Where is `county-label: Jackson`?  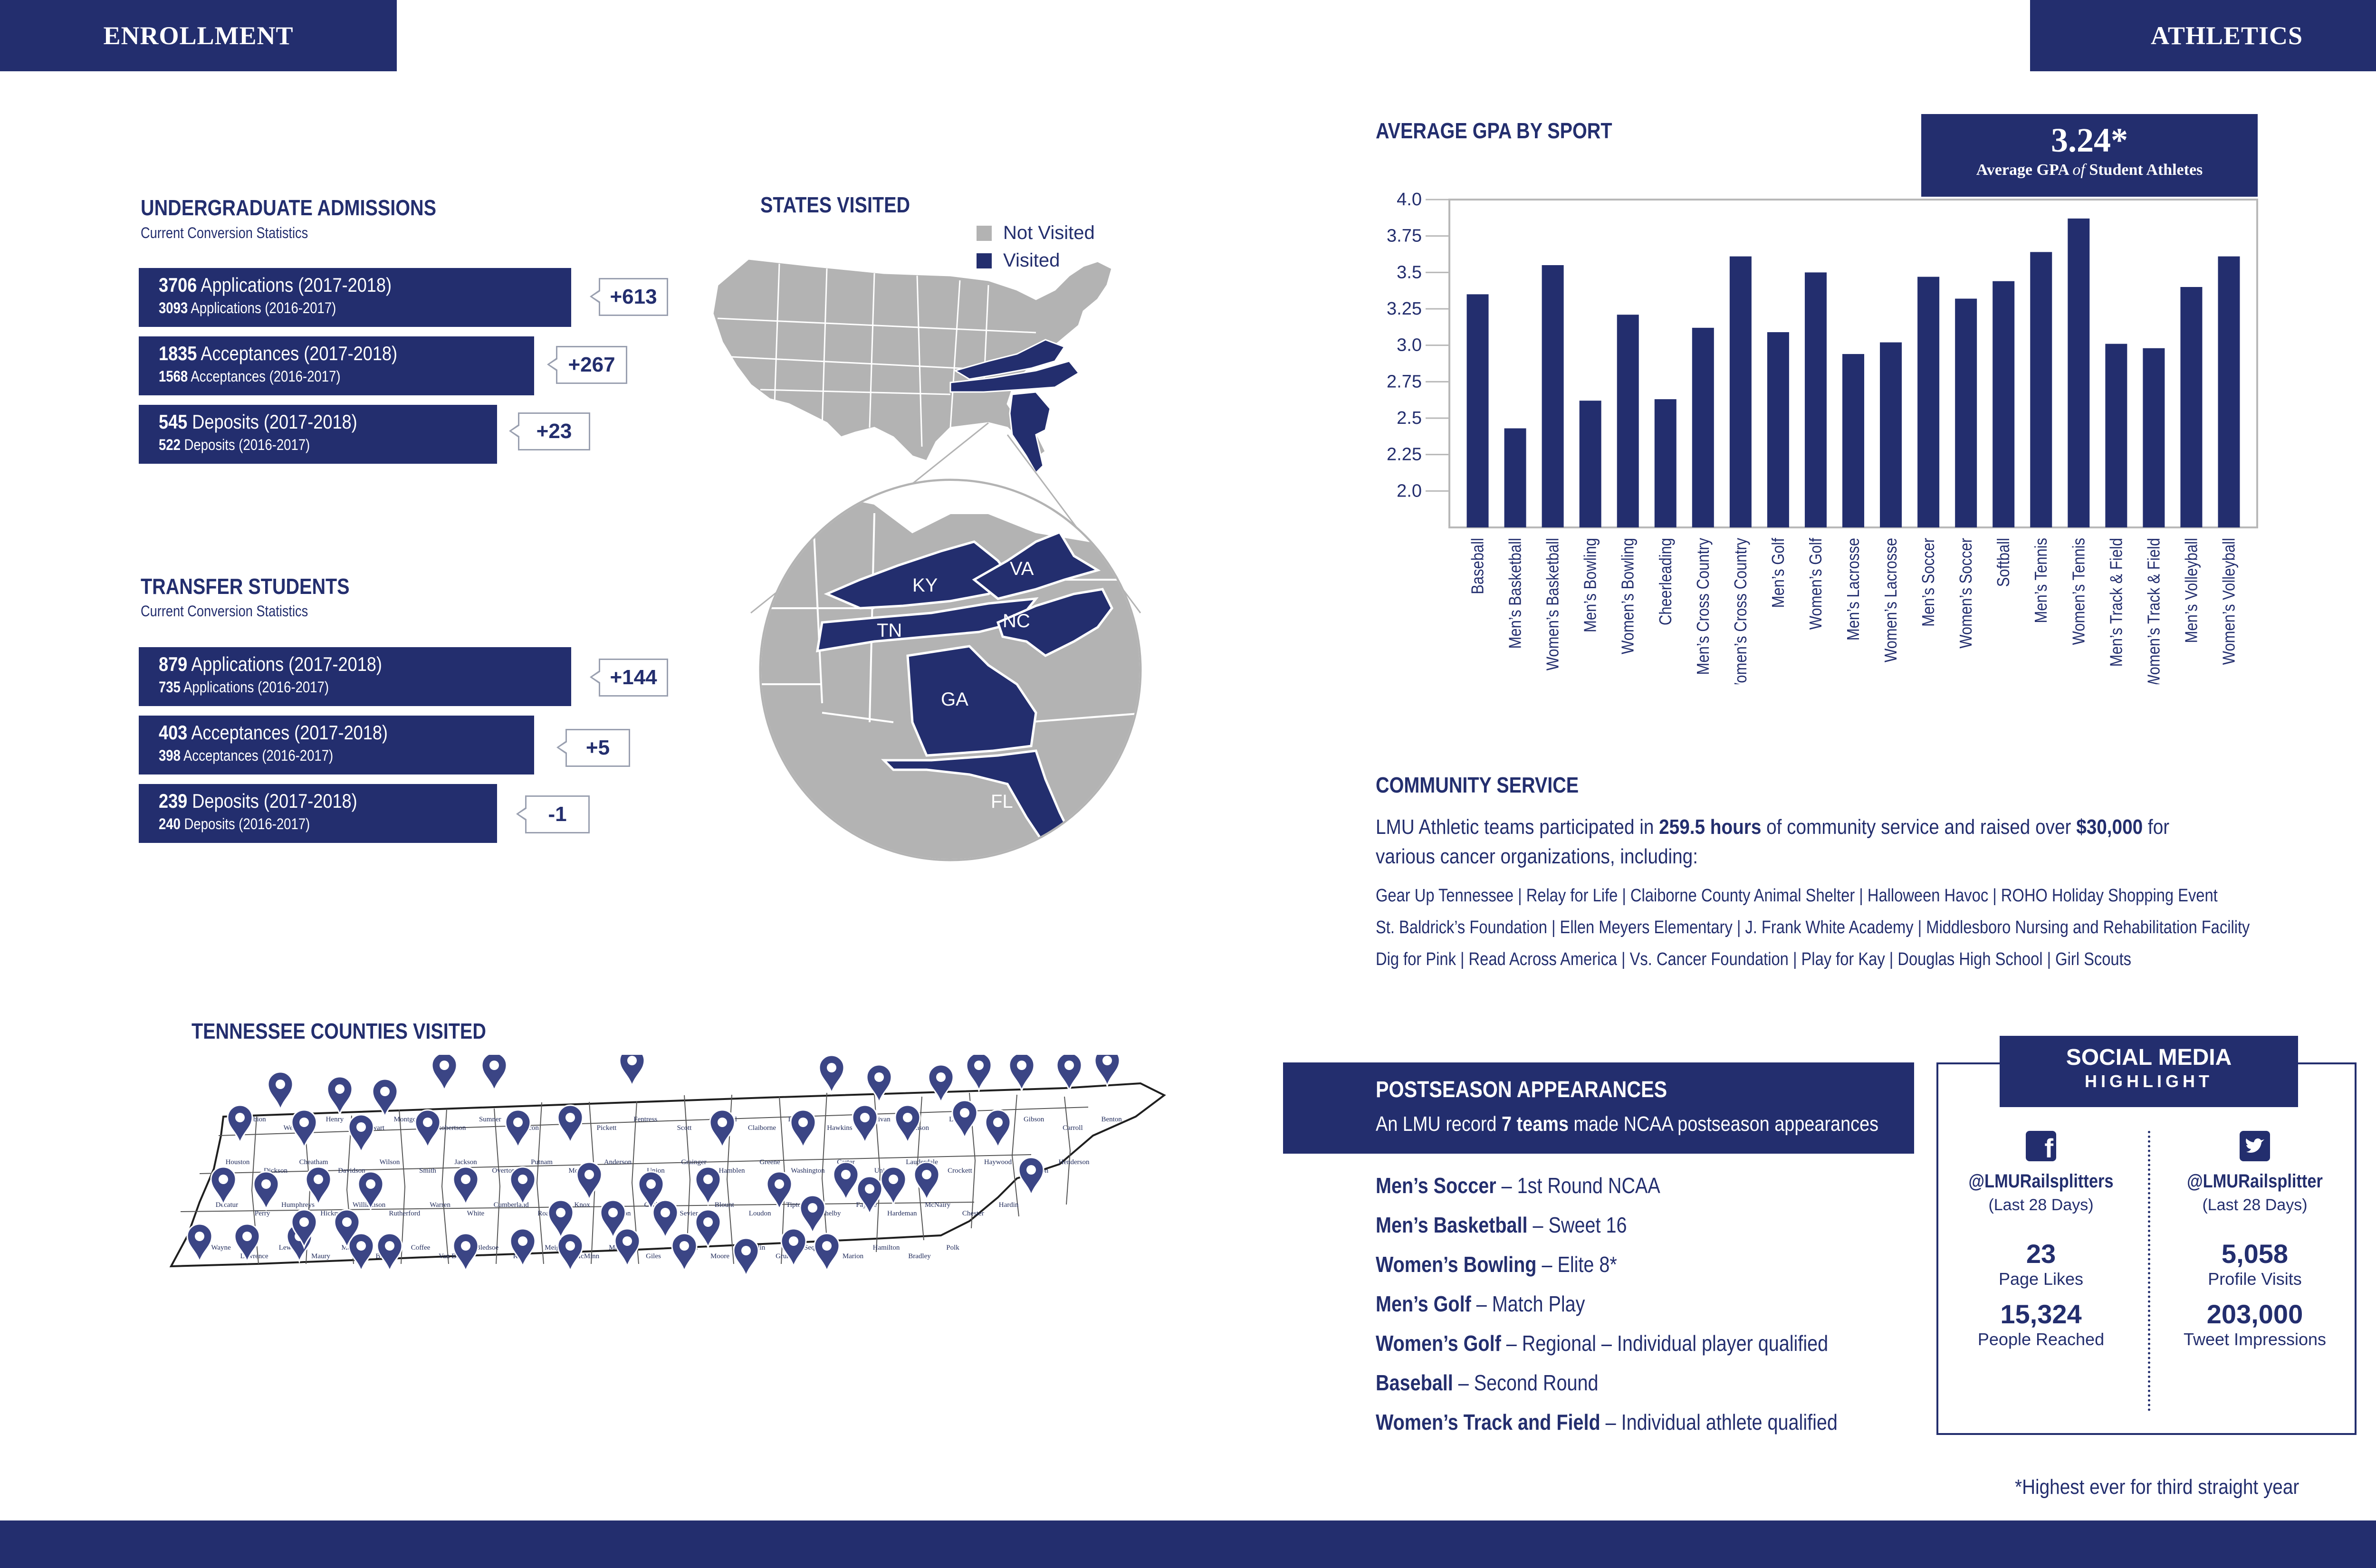
county-label: Jackson is located at coordinates (465, 1162).